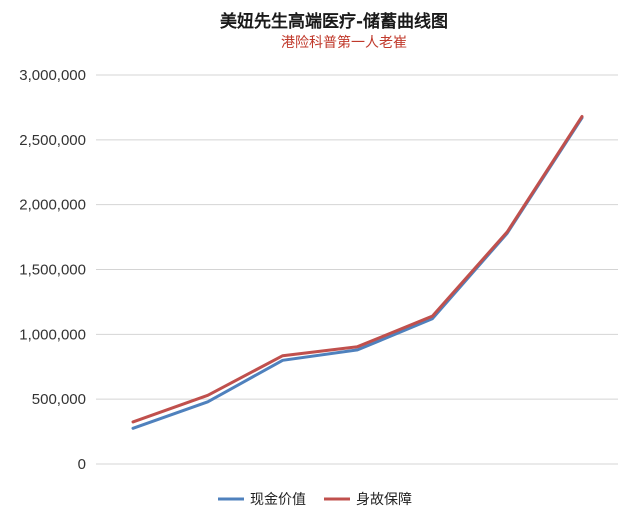  Describe the element at coordinates (59, 399) in the screenshot. I see `y-tick-label: 500,000` at that location.